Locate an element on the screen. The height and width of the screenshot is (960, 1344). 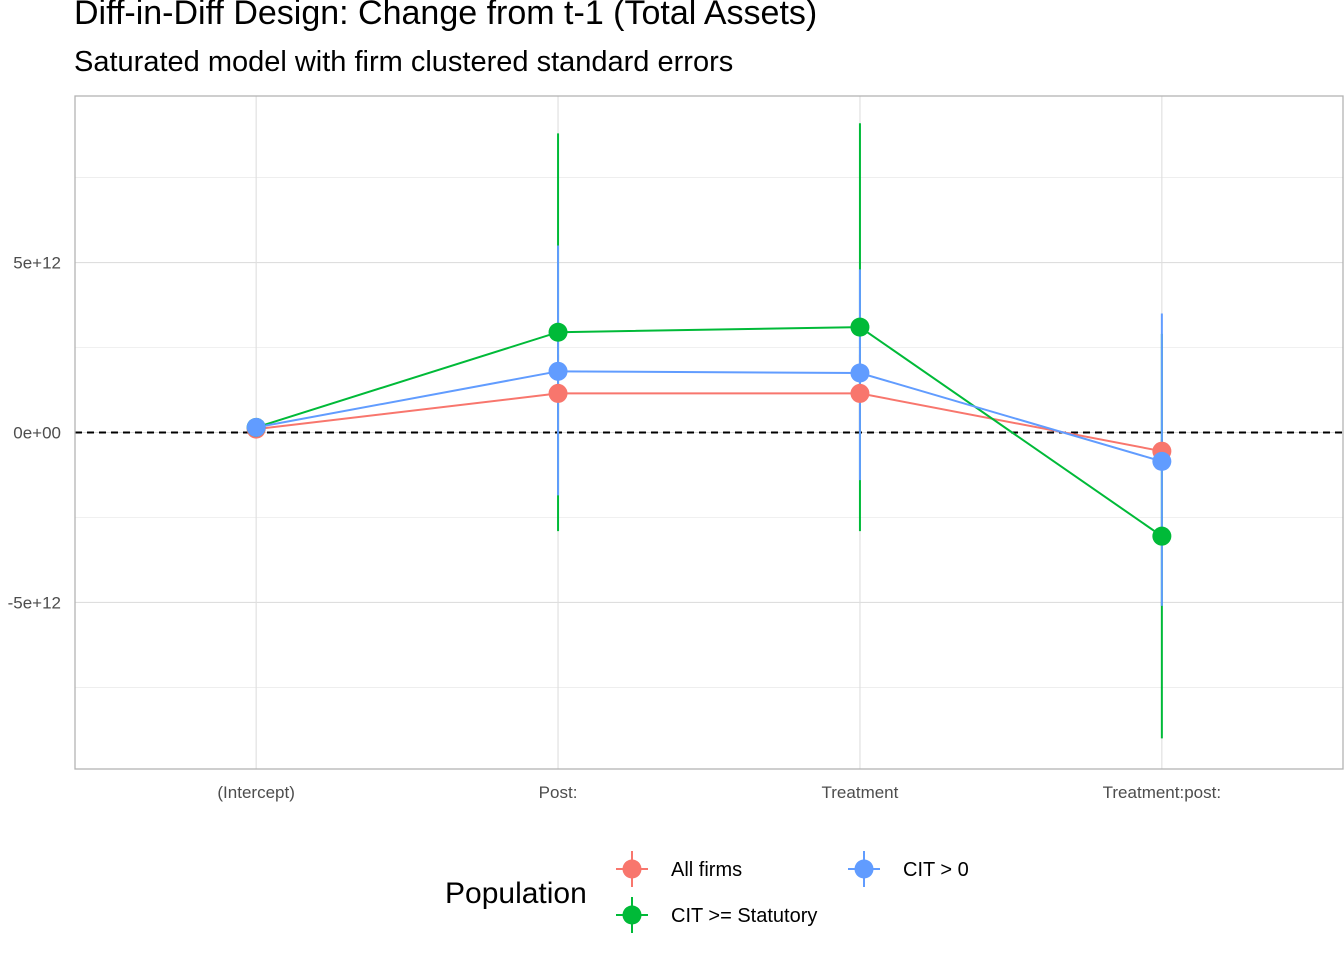
legend-item: CIT > 0 is located at coordinates (908, 869).